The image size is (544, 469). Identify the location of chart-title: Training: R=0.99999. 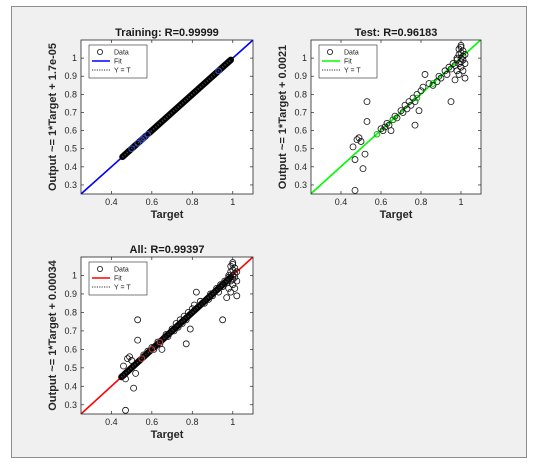
(167, 33).